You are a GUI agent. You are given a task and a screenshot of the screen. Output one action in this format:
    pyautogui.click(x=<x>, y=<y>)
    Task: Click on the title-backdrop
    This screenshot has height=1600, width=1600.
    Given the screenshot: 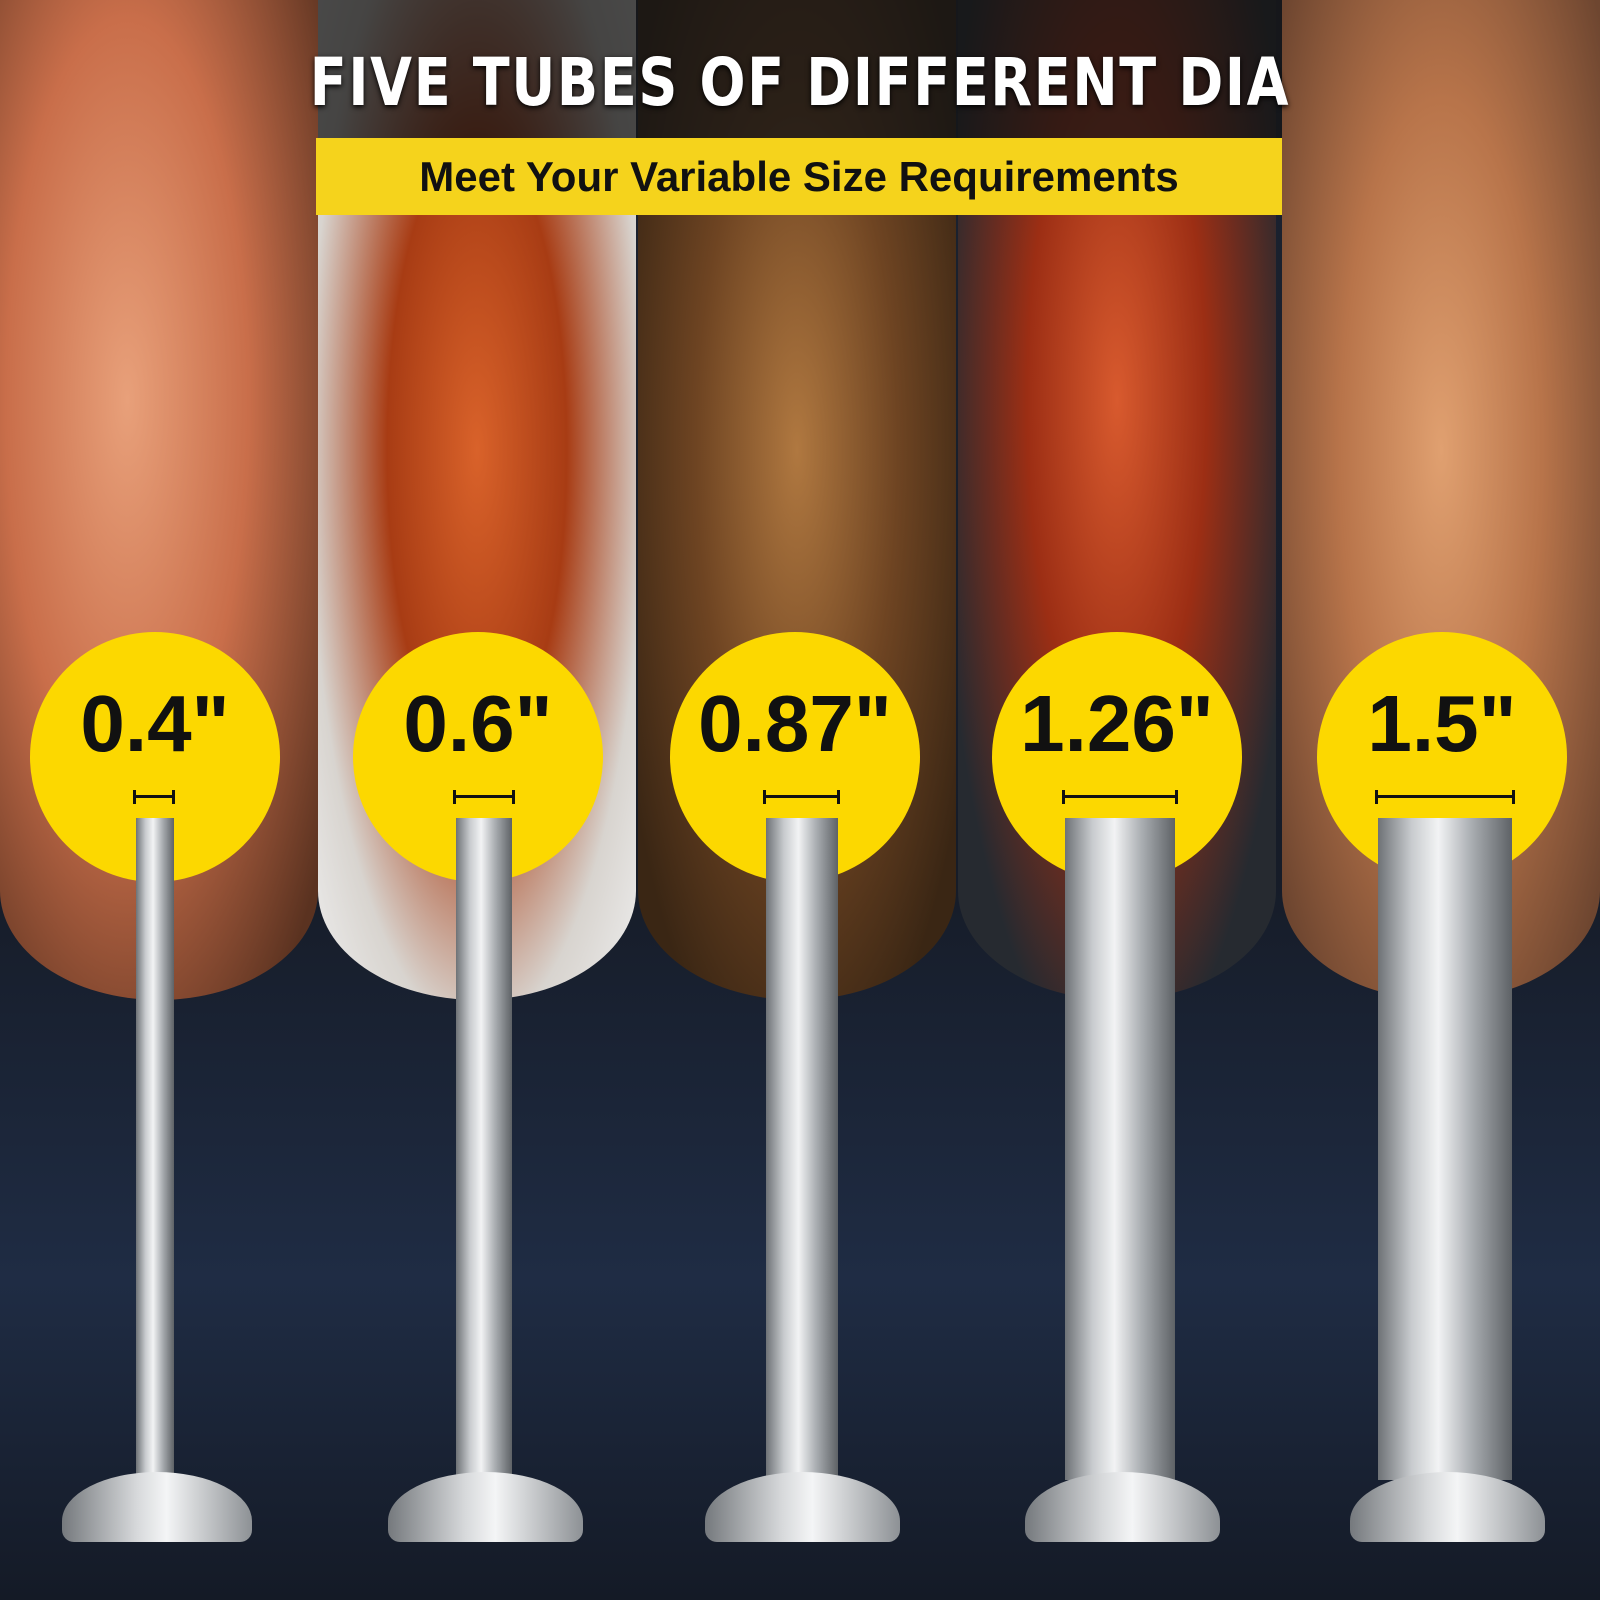 What is the action you would take?
    pyautogui.click(x=800, y=70)
    